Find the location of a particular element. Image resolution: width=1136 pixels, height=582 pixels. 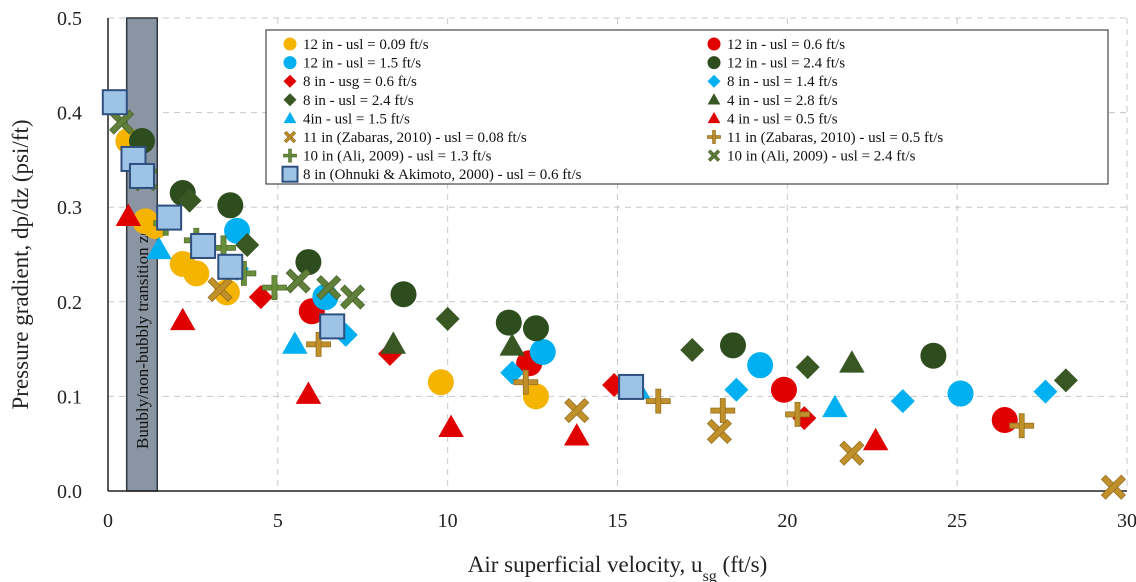

legend-label: 4in - usl = 1.5 ft/s is located at coordinates (356, 119).